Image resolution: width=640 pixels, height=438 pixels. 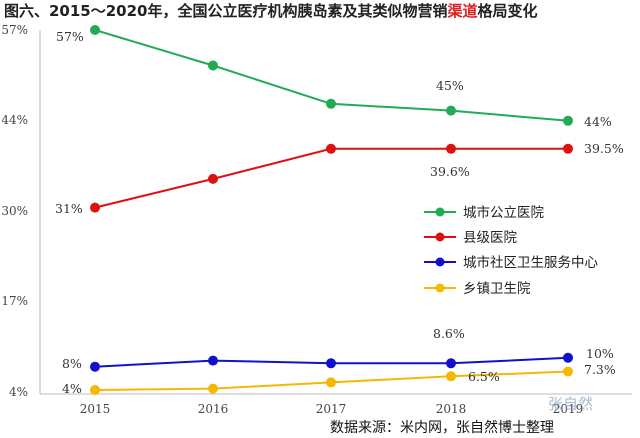 What do you see at coordinates (598, 121) in the screenshot?
I see `data-label: 44%` at bounding box center [598, 121].